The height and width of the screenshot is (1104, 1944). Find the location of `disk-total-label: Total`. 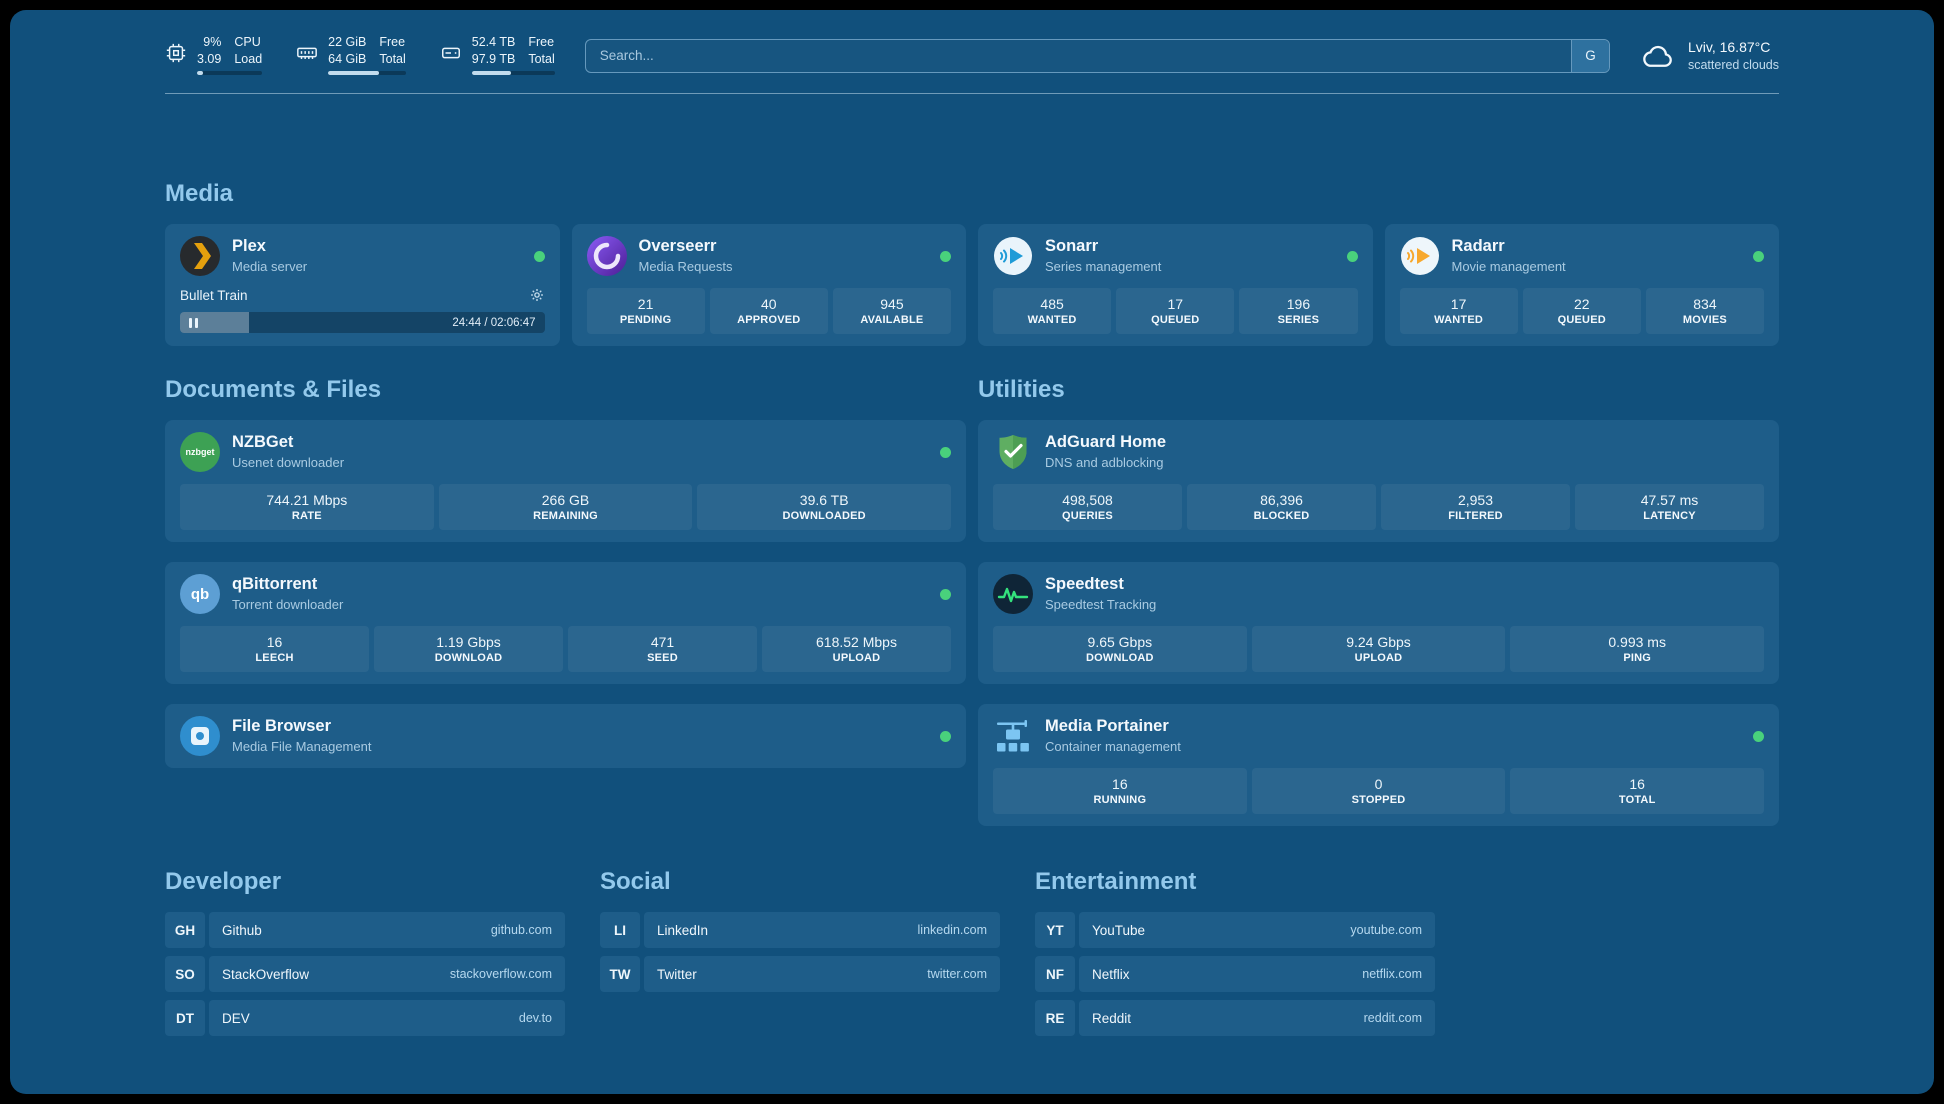

disk-total-label: Total is located at coordinates (541, 58).